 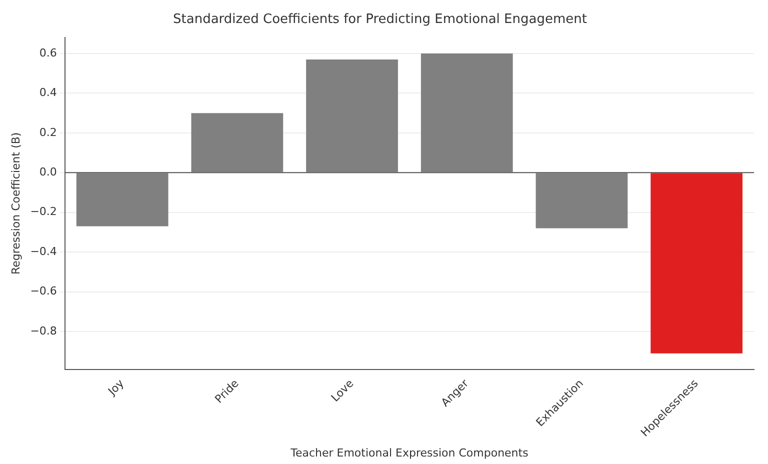 What do you see at coordinates (43, 291) in the screenshot?
I see `y-tick-label: −0.6` at bounding box center [43, 291].